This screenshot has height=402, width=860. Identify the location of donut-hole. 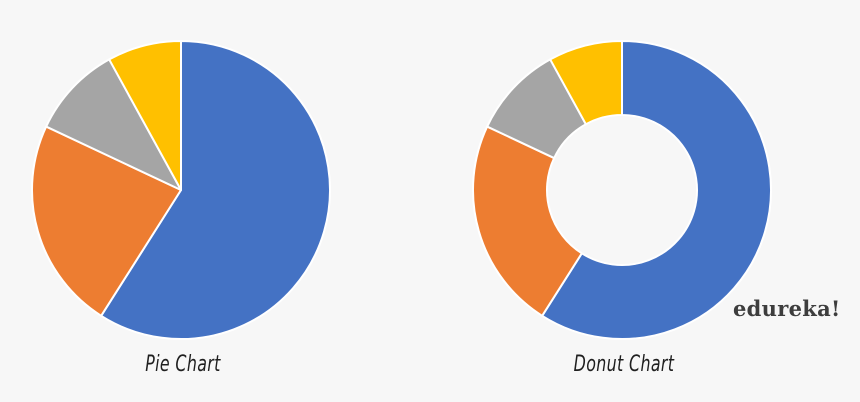
(622, 190).